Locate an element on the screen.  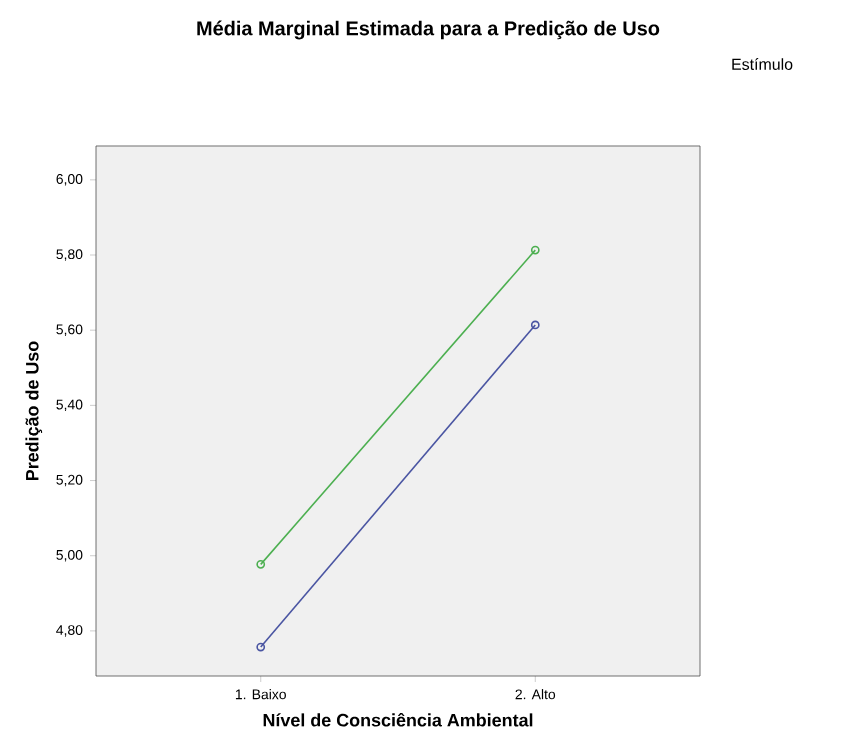
x-axis-title: Nível de Consciência Ambiental is located at coordinates (398, 719).